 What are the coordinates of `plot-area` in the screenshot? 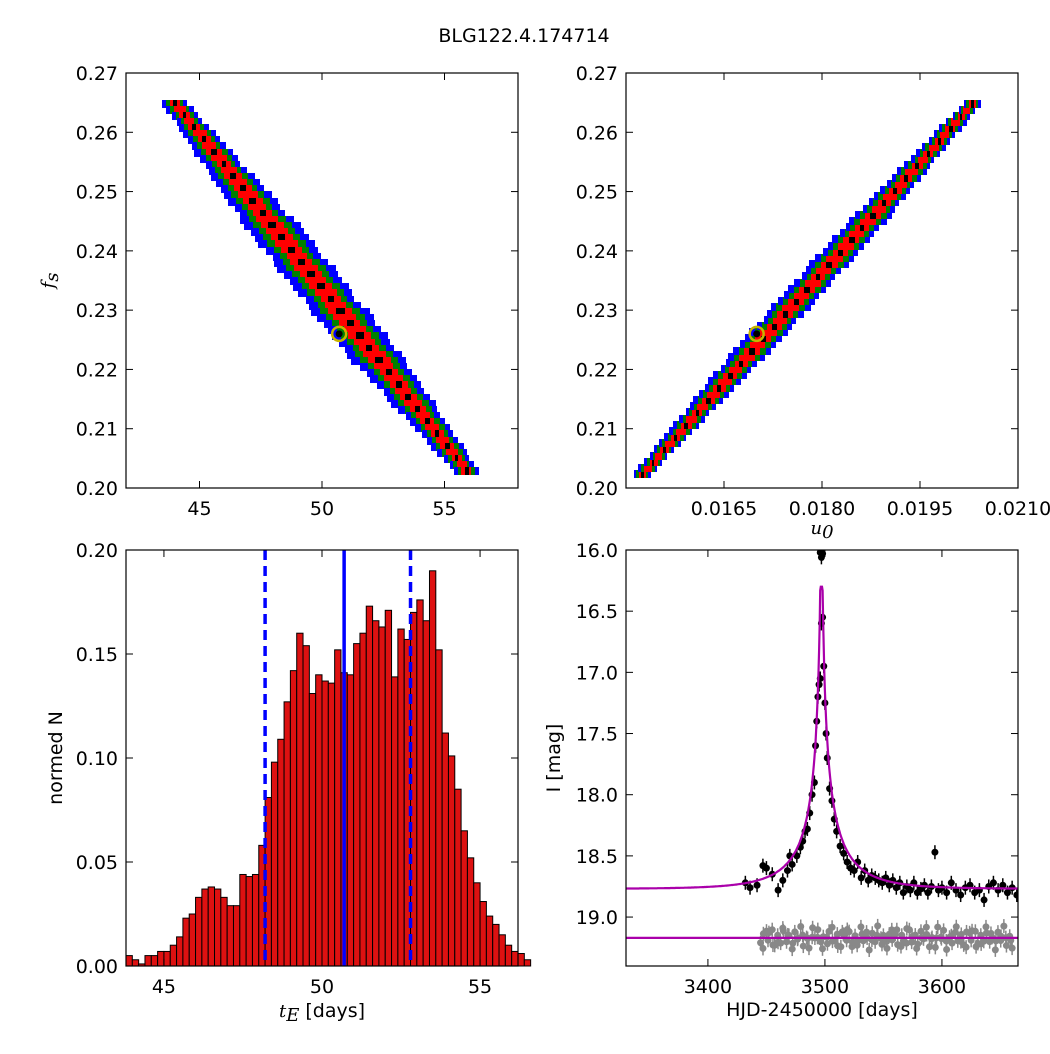 It's located at (822, 753).